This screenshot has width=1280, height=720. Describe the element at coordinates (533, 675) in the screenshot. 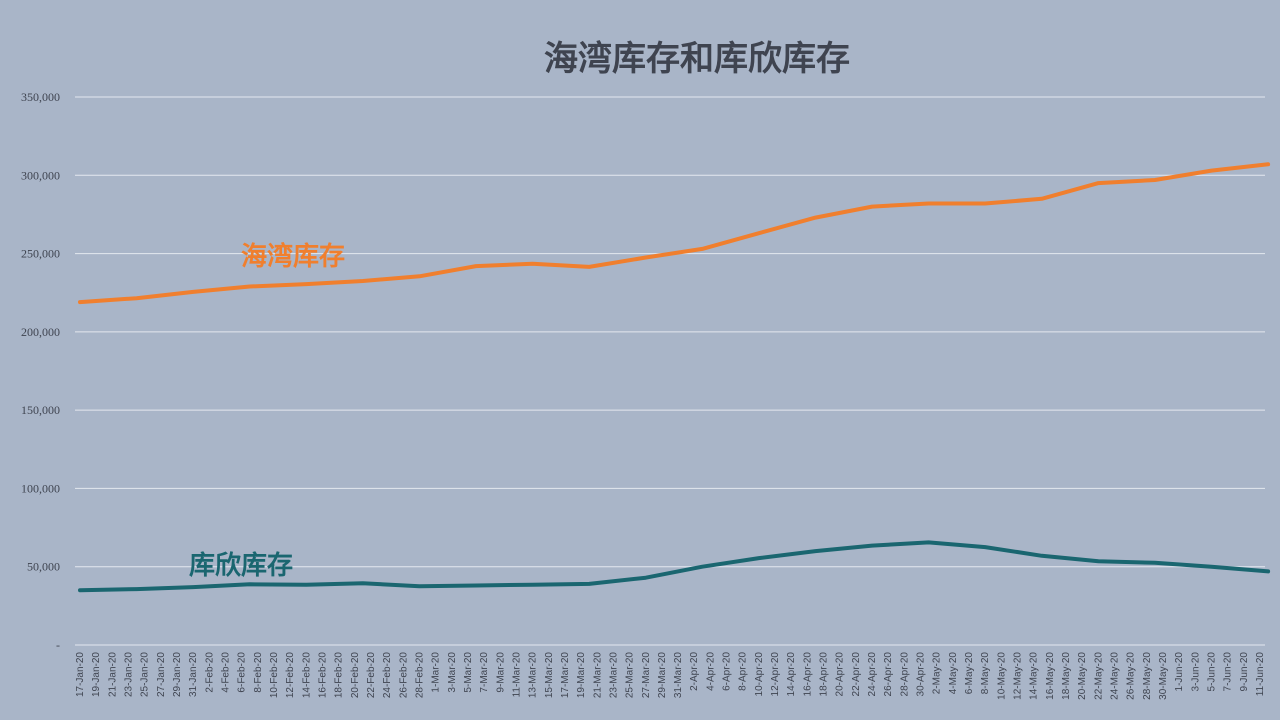

I see `x-tick-label: 13-Mar-20` at that location.